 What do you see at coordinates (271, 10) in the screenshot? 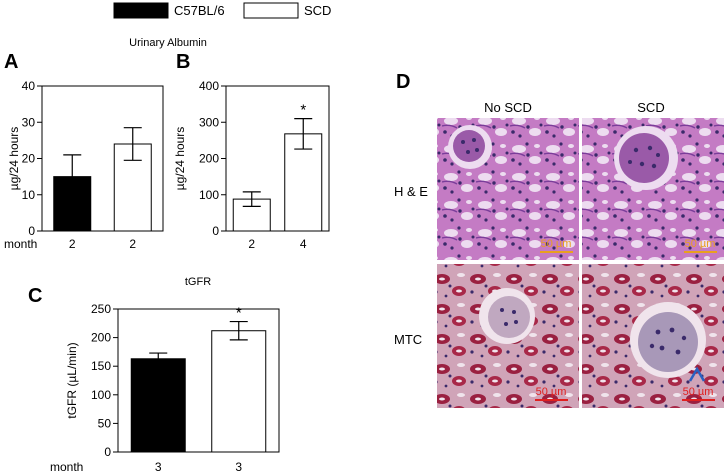
I see `legend-swatch-scd` at bounding box center [271, 10].